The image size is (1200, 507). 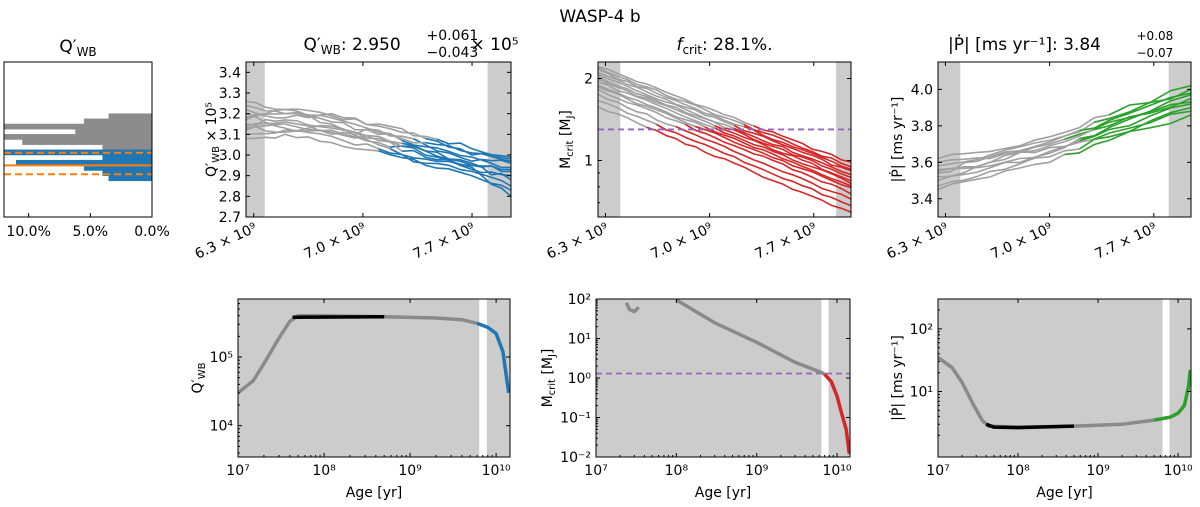 I want to click on p_full-ylabel: |Ṗ| [ms yr⁻¹], so click(x=897, y=378).